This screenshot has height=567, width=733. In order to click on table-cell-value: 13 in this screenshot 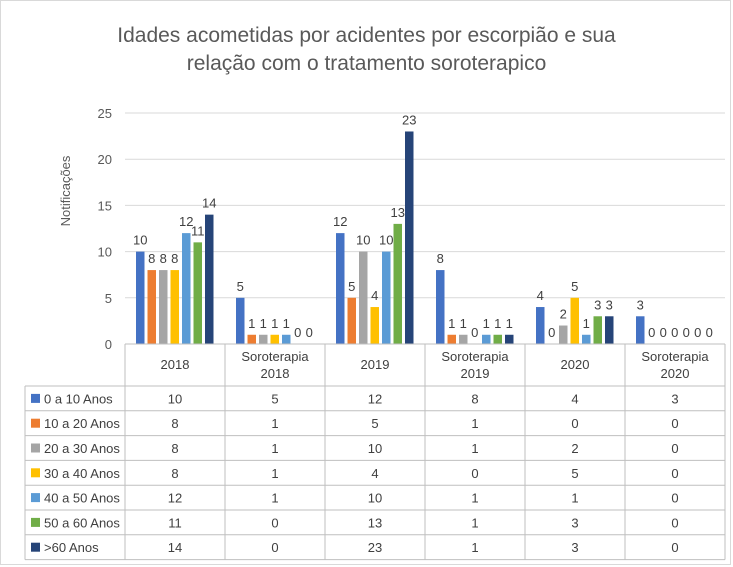, I will do `click(375, 522)`.